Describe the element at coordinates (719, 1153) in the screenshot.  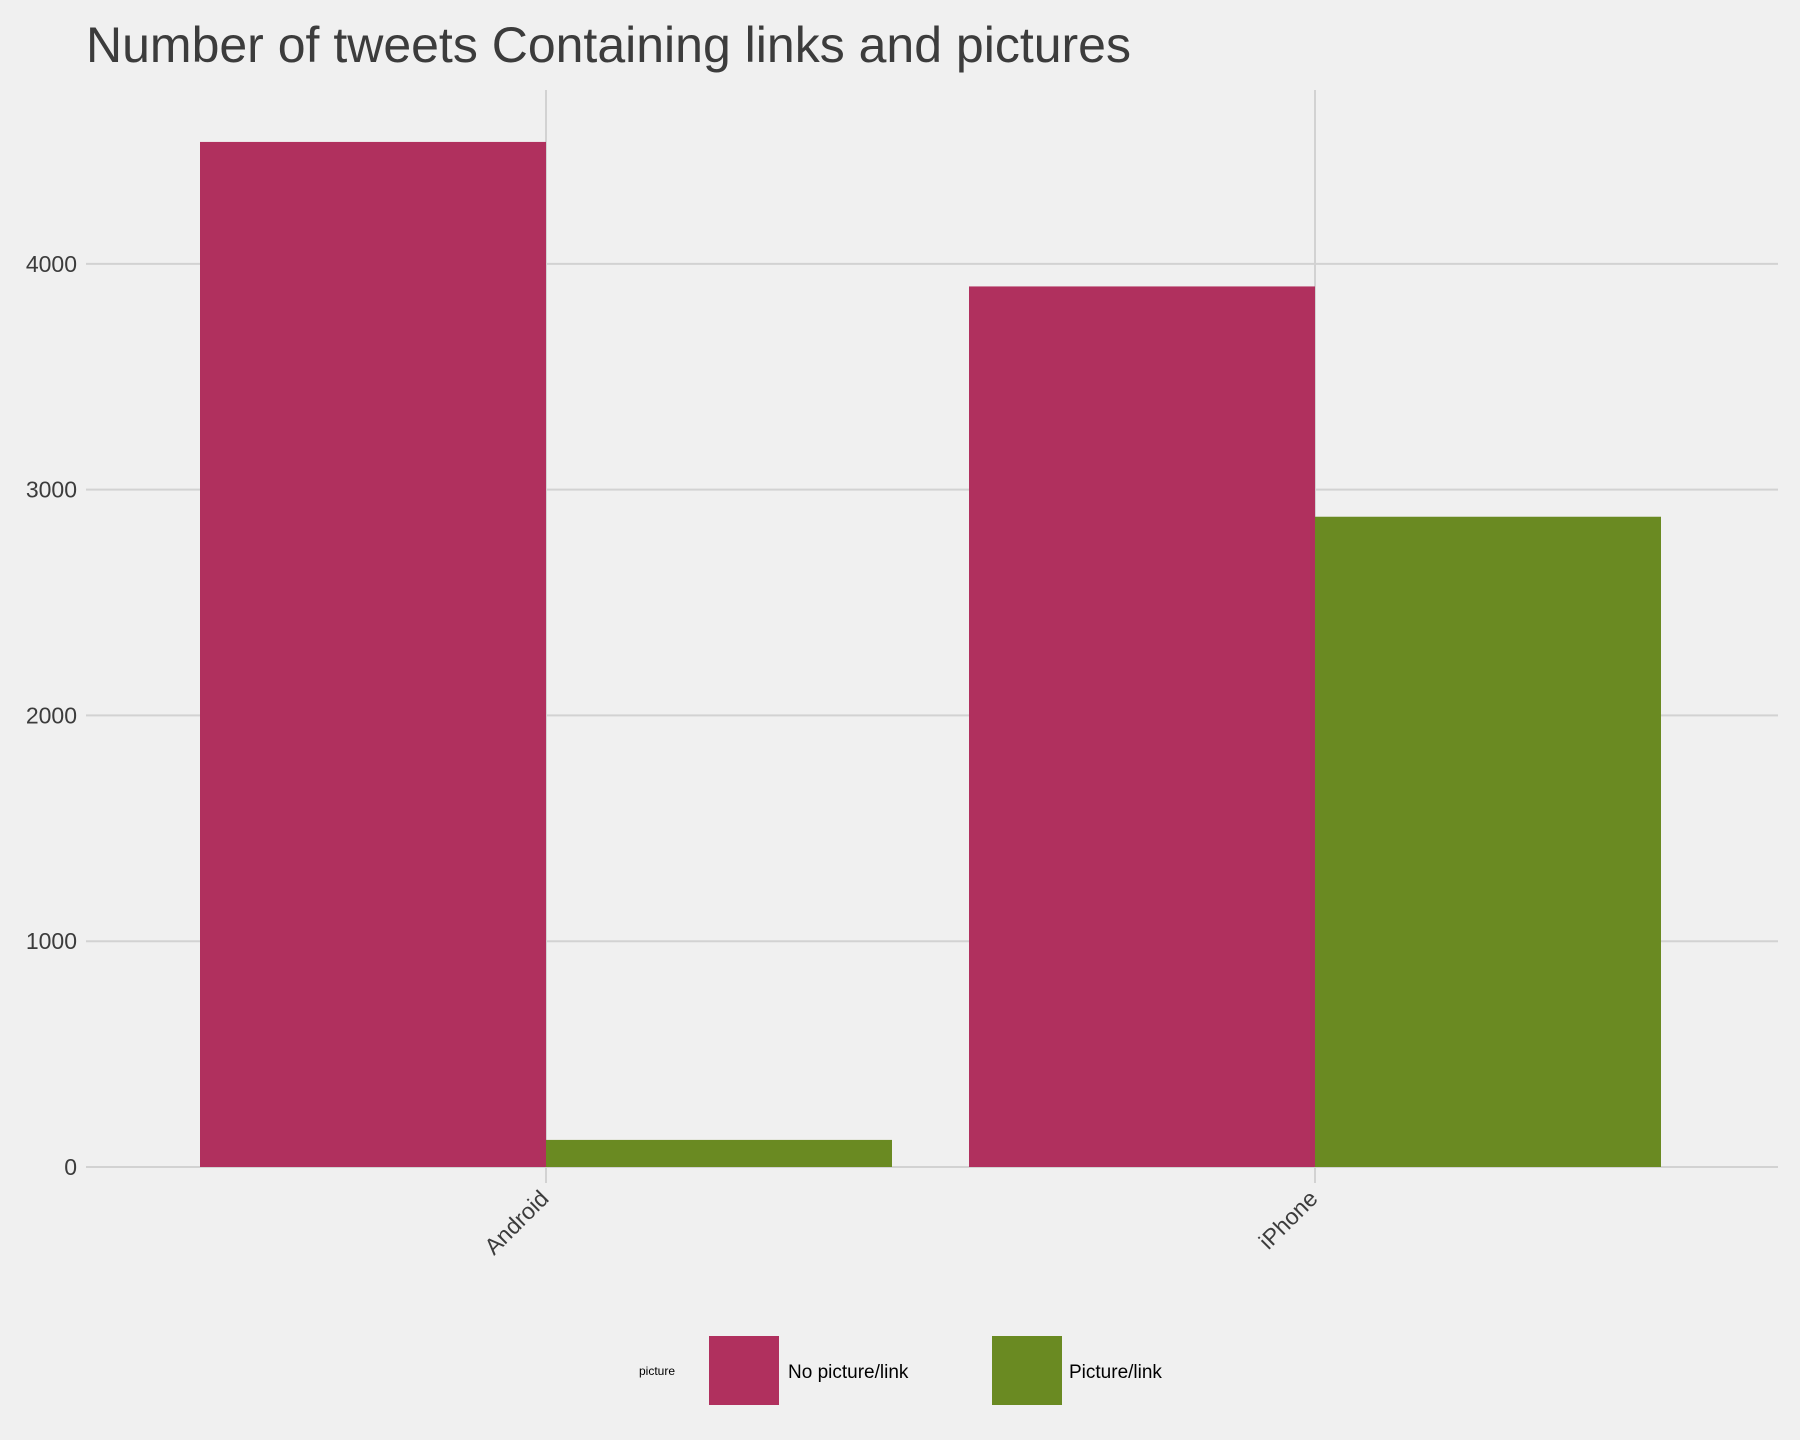
I see `bar-android-picture-link` at that location.